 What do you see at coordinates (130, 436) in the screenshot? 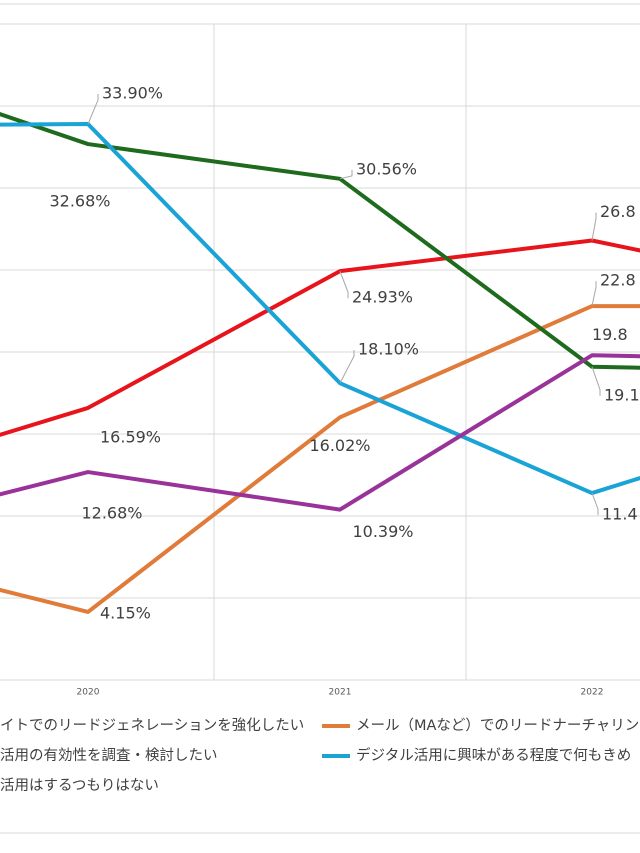
I see `data-label: 16.59%` at bounding box center [130, 436].